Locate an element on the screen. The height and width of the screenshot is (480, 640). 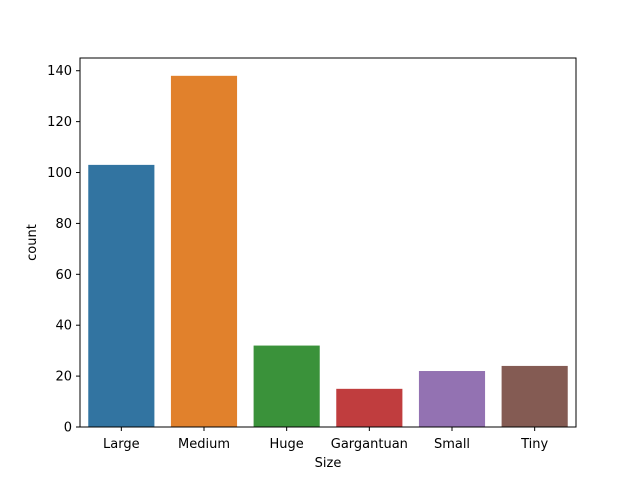
bar-large is located at coordinates (121, 295).